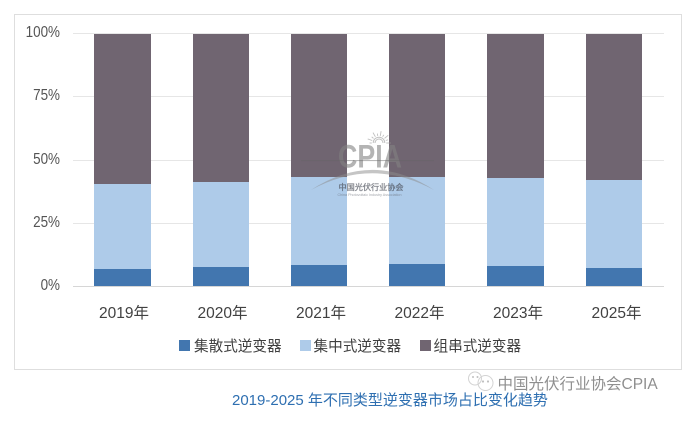  I want to click on svg-text:China Photovoltaic Industry As: China Photovoltaic Industry Association, so click(370, 195).